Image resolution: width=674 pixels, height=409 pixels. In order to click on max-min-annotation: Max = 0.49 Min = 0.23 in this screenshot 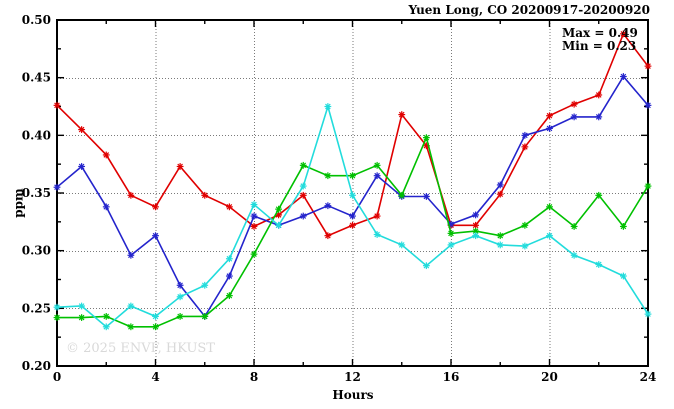, I will do `click(600, 40)`.